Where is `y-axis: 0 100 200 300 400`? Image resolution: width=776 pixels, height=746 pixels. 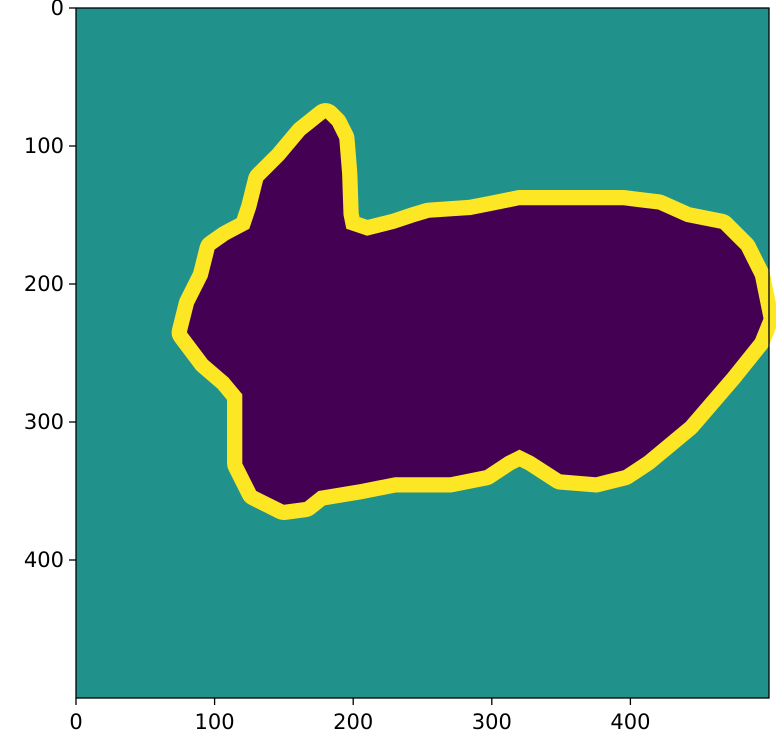
y-axis: 0 100 200 300 400 is located at coordinates (50, 286).